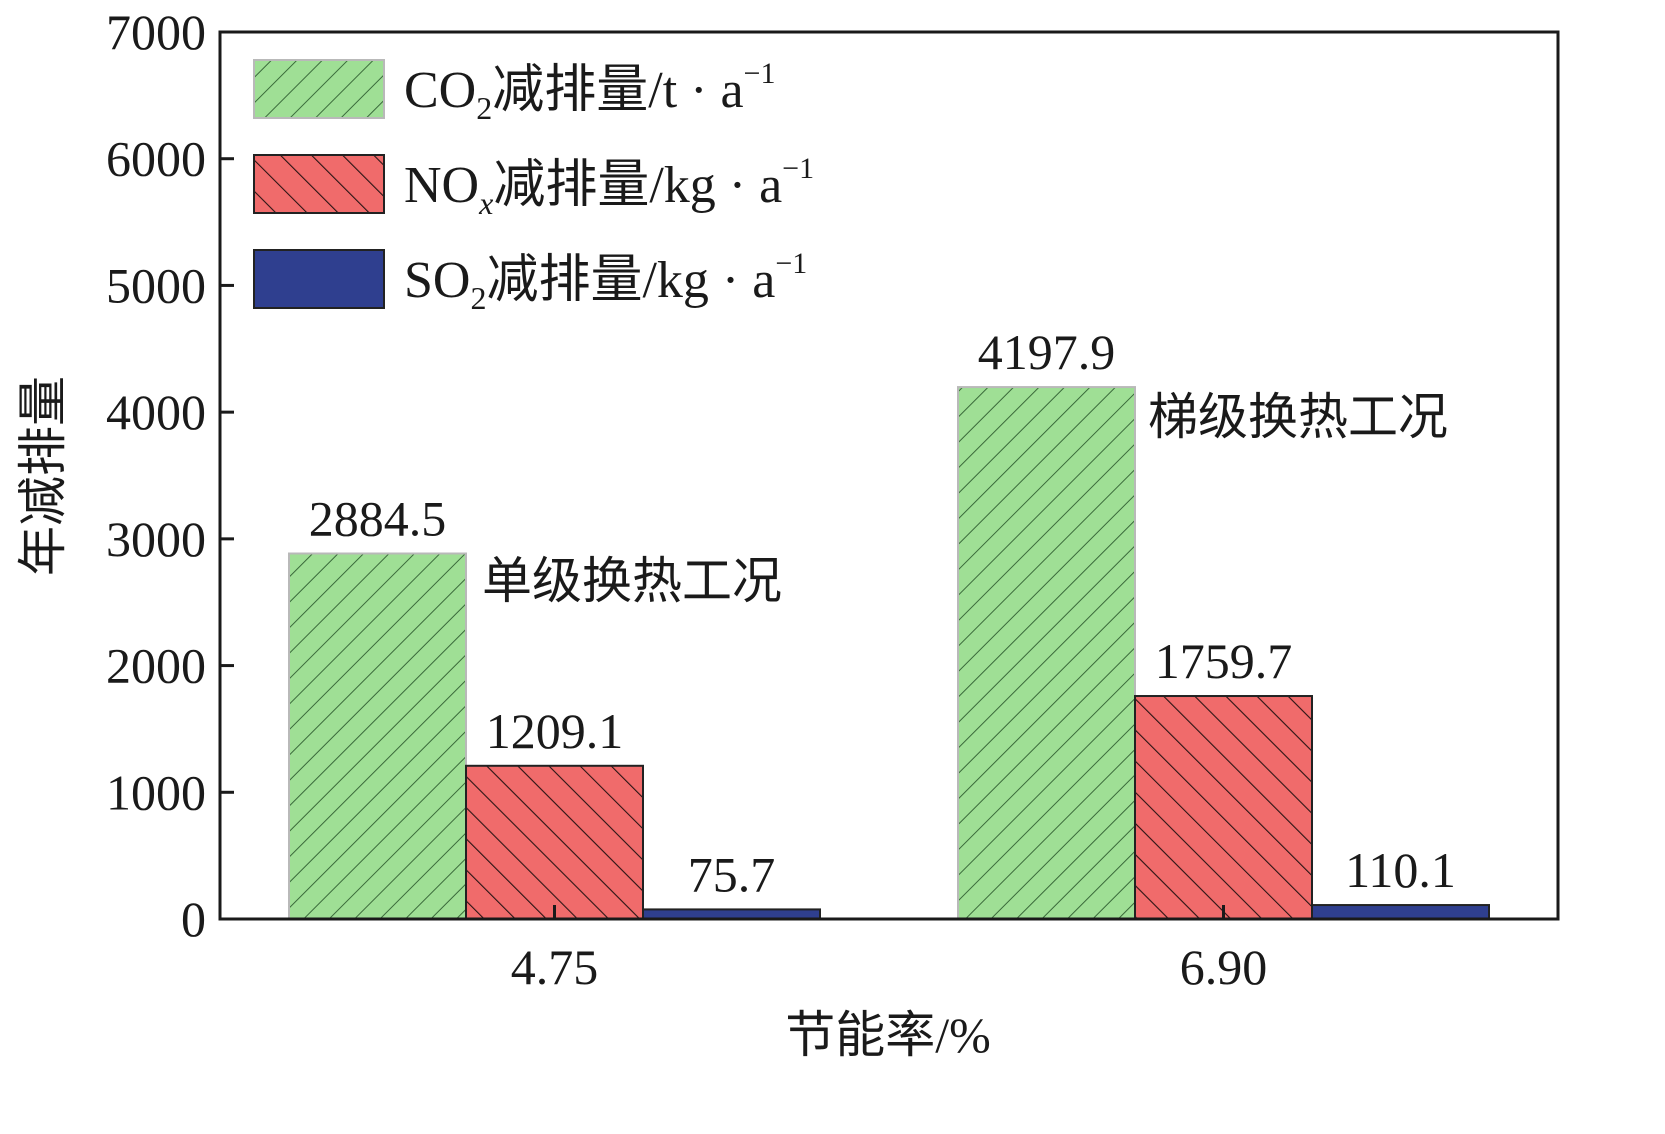  I want to click on y-axis-title: 年减排量, so click(43, 476).